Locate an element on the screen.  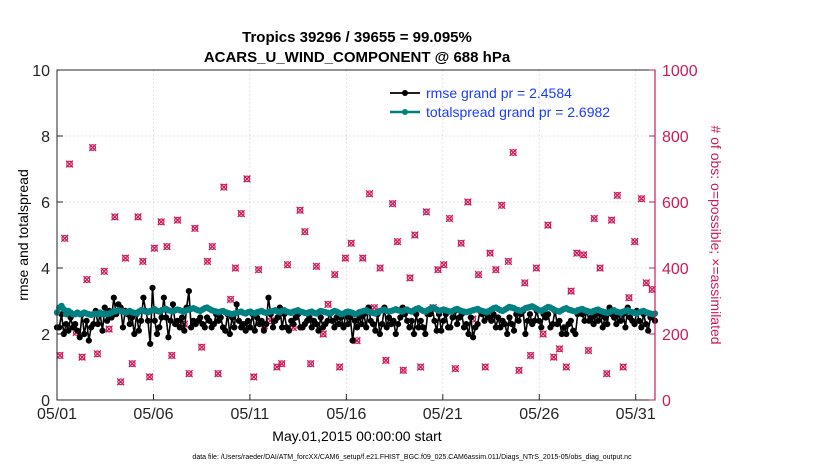
y-tick-label: 4 is located at coordinates (45, 269).